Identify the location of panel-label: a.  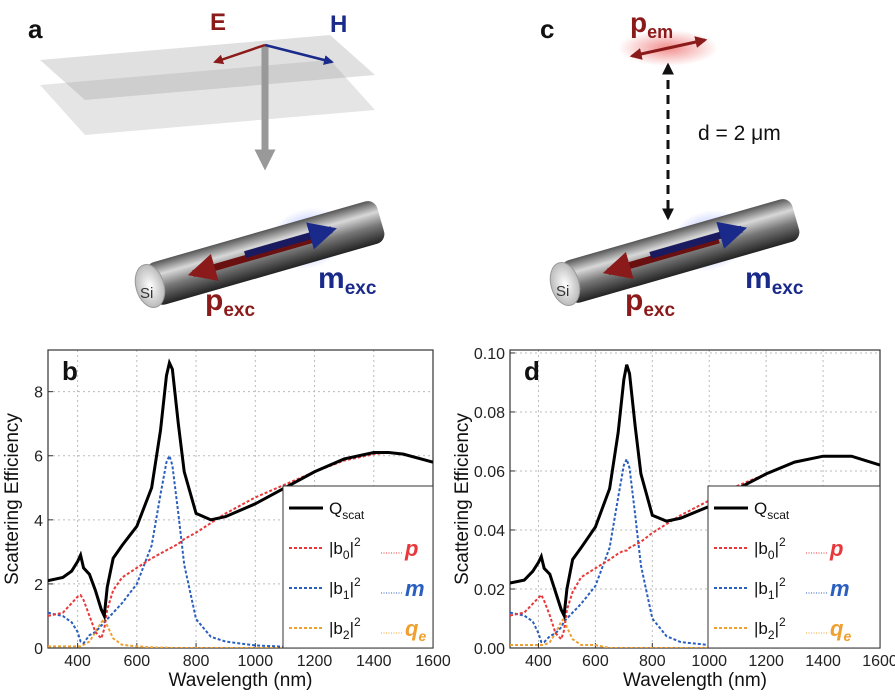
(35, 29).